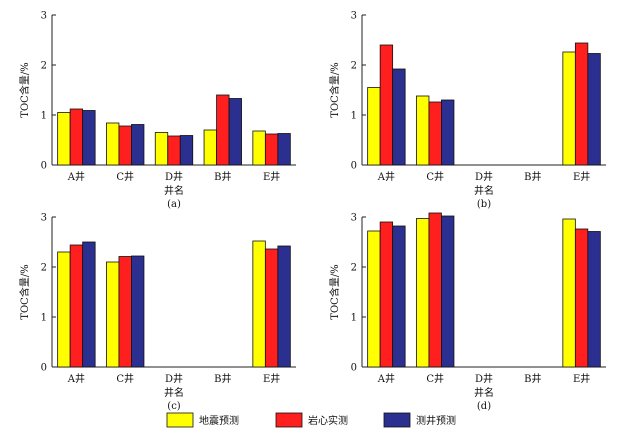  I want to click on legend: 地震预测 岩心实测 测井预测, so click(311, 420).